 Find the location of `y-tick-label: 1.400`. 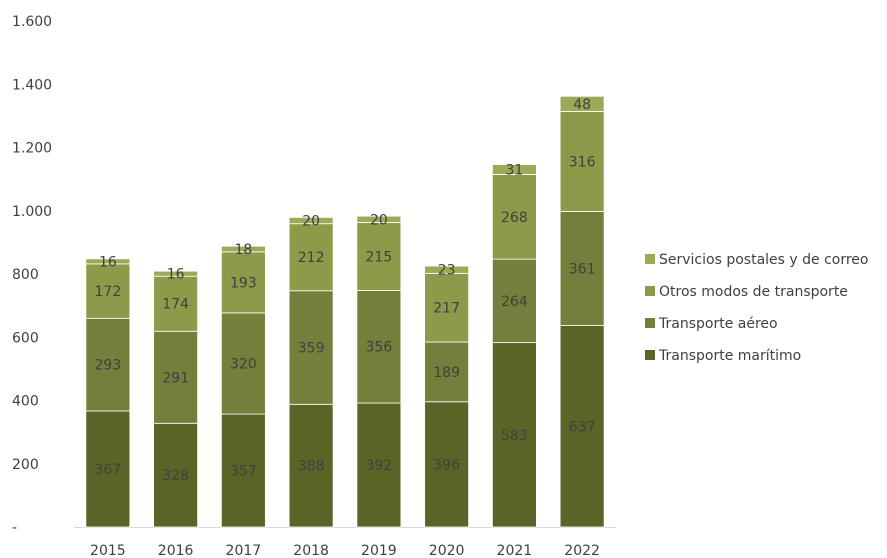

y-tick-label: 1.400 is located at coordinates (32, 85).